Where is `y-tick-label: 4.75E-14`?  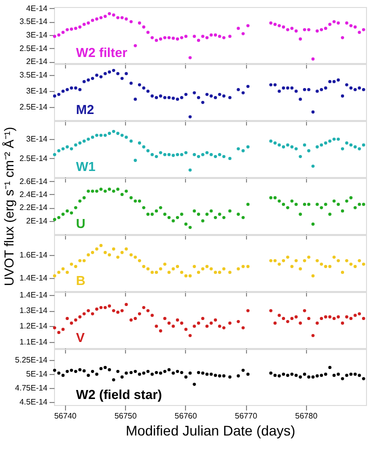
y-tick-label: 4.75E-14 is located at coordinates (31, 388).